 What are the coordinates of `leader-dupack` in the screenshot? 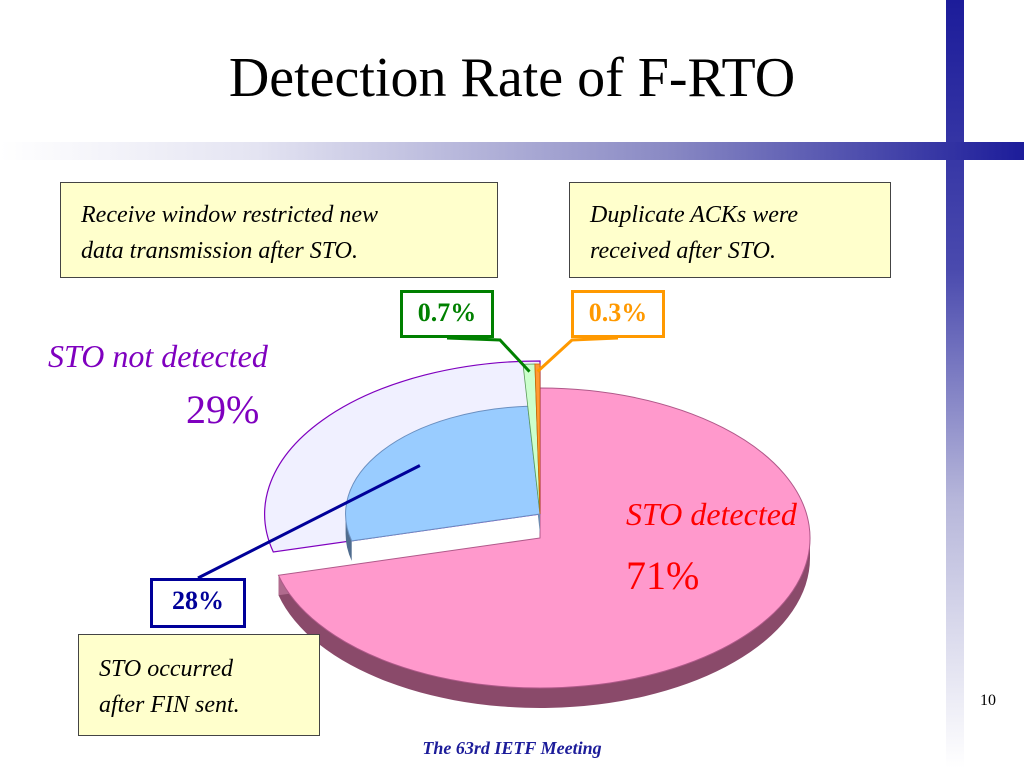 It's located at (577, 354).